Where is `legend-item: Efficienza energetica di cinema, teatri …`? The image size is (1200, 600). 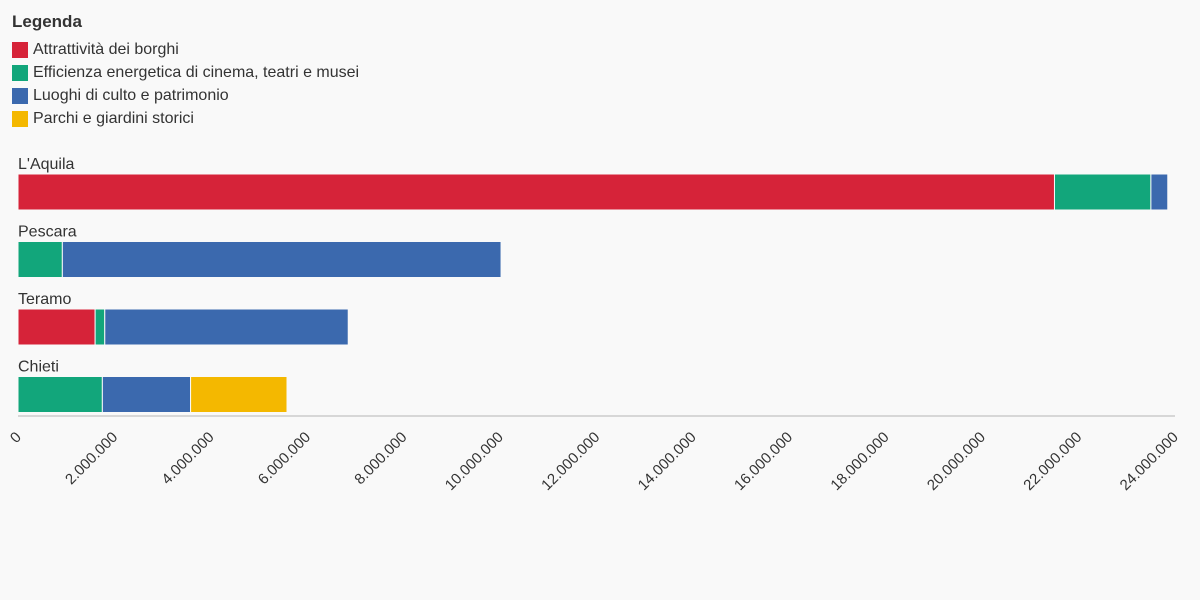 legend-item: Efficienza energetica di cinema, teatri … is located at coordinates (185, 72).